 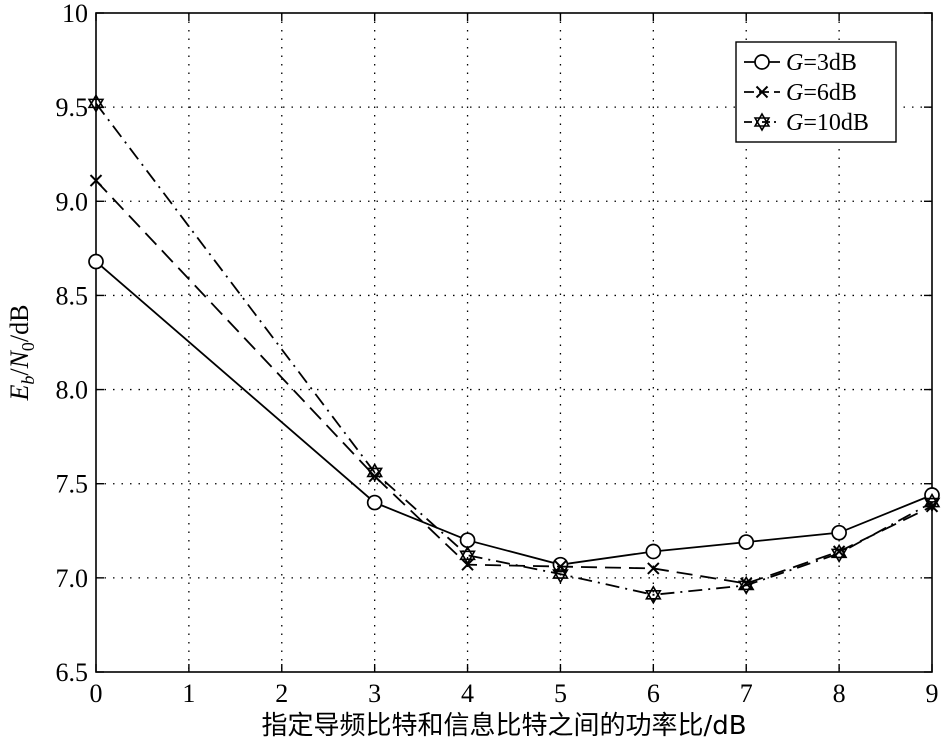 I want to click on x-tick-label: 3, so click(x=374, y=693).